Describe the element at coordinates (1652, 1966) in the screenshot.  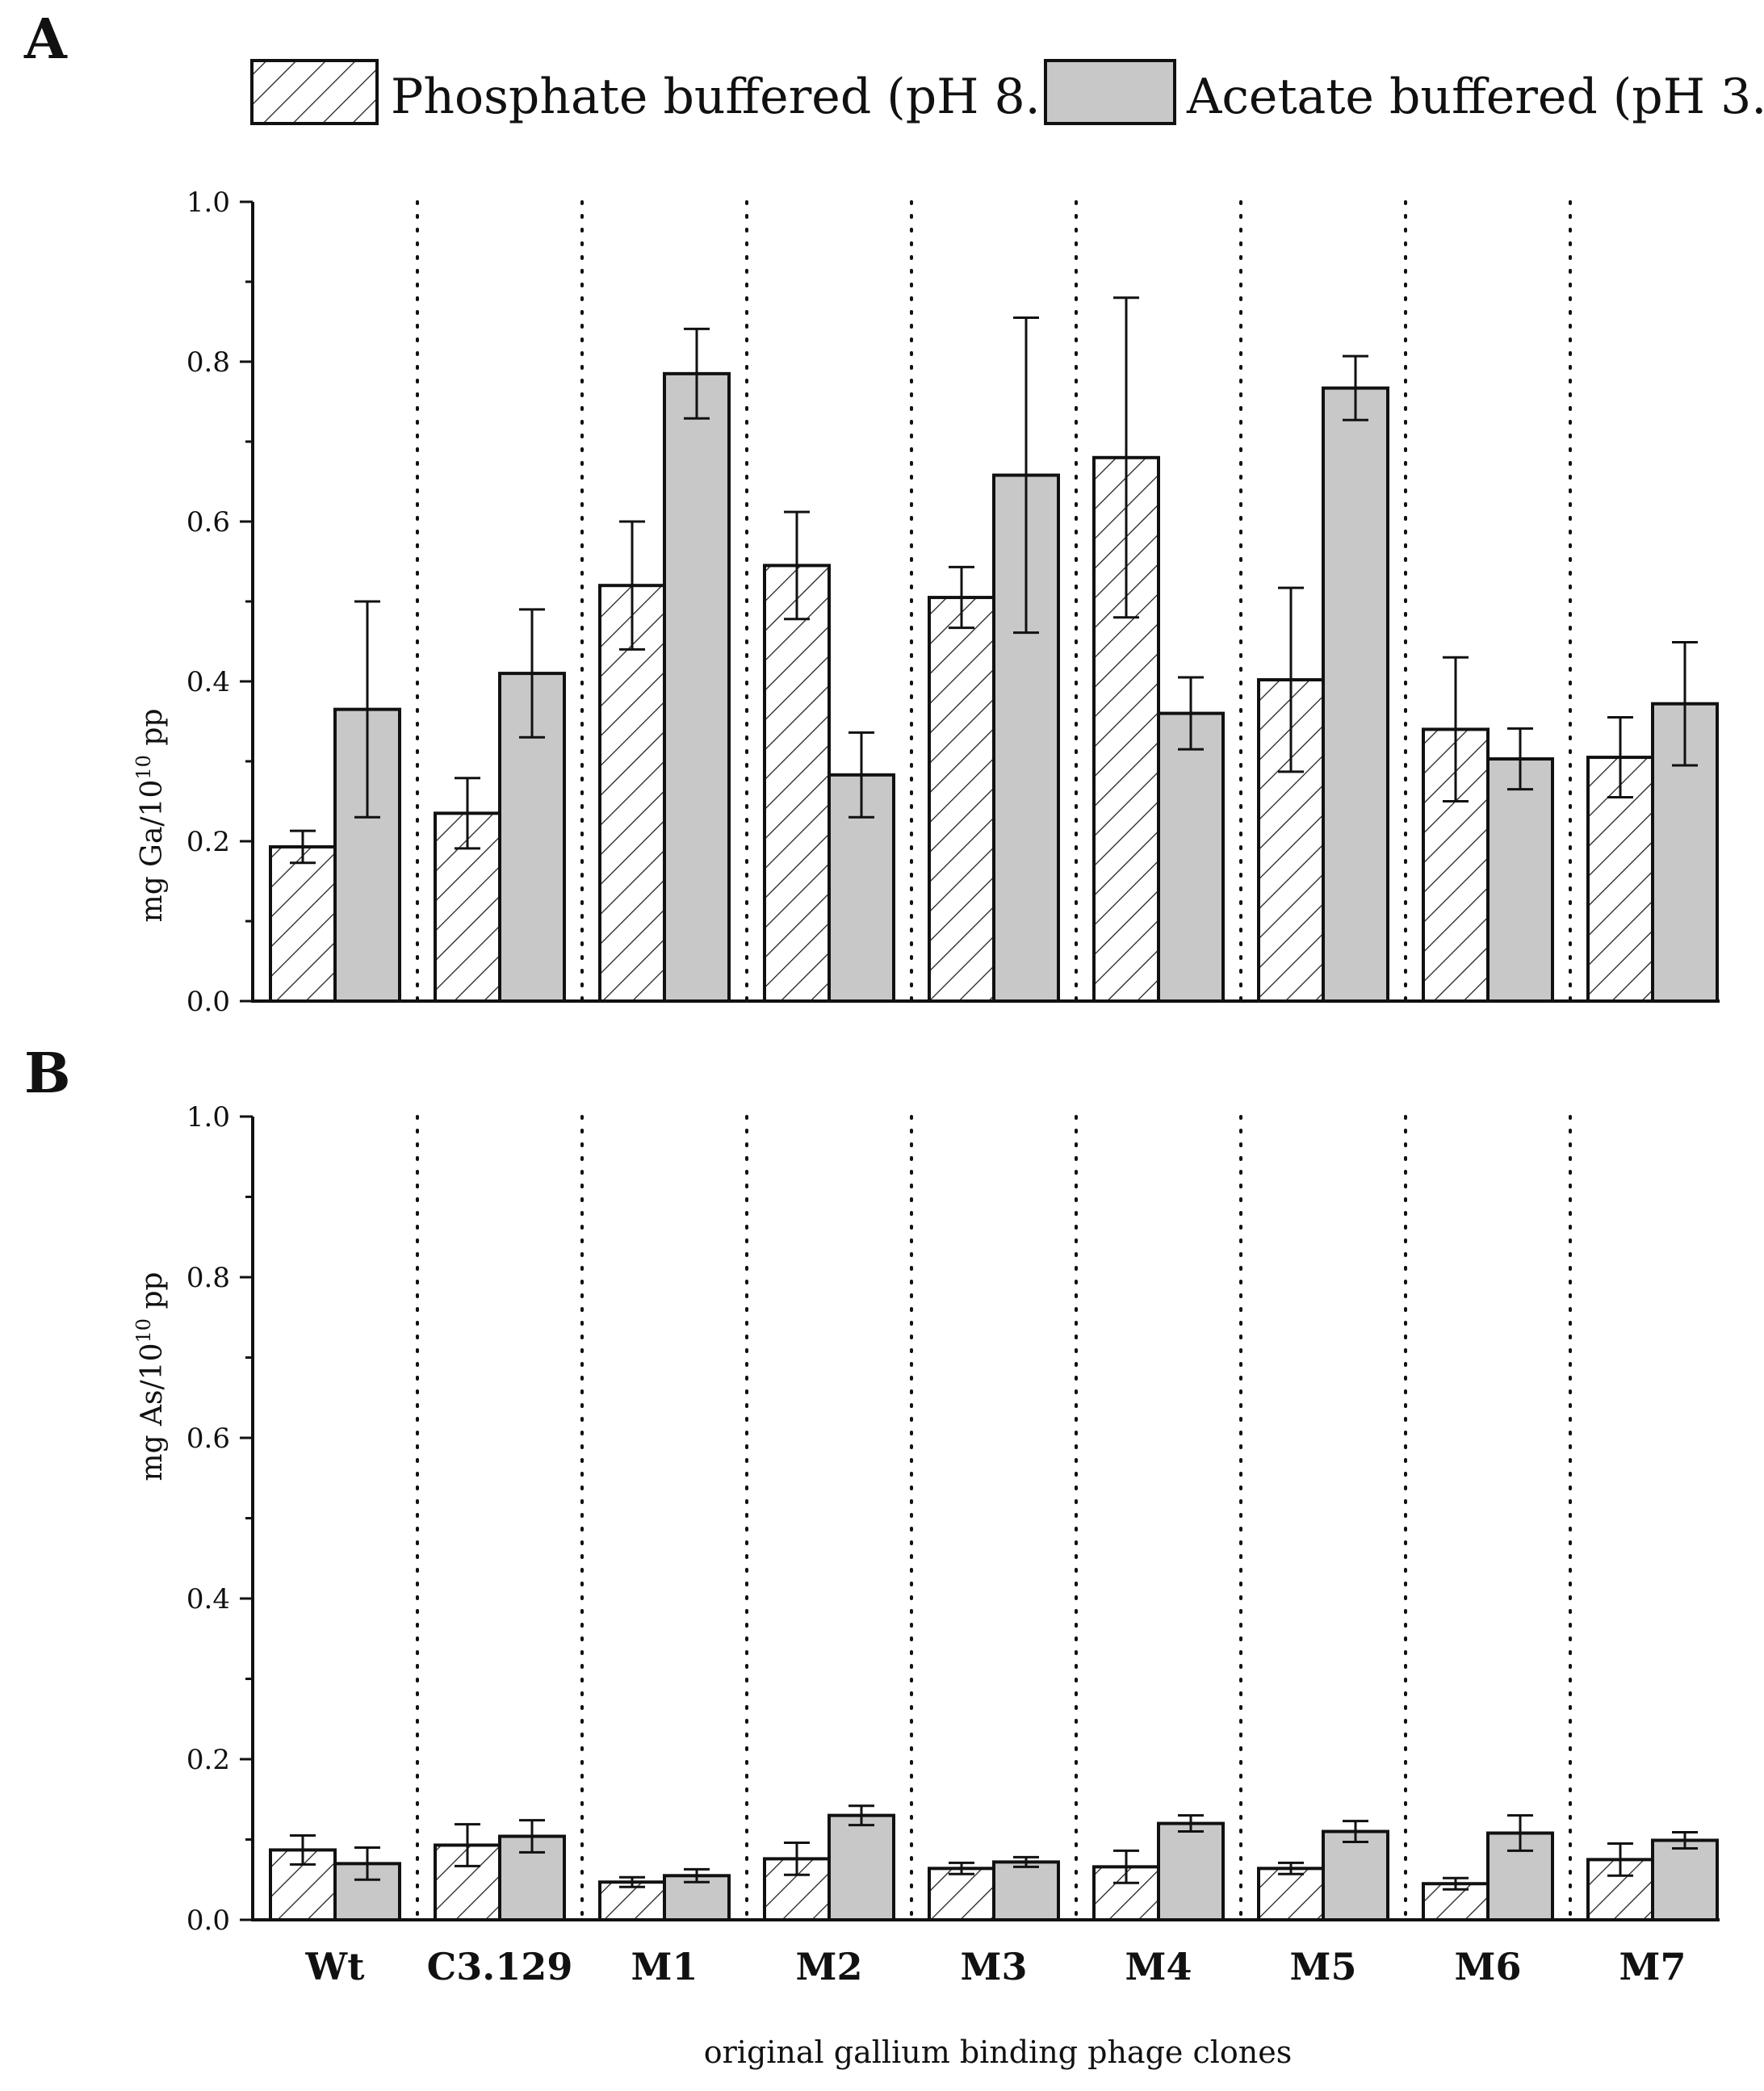
I see `x-category-label: M7` at that location.